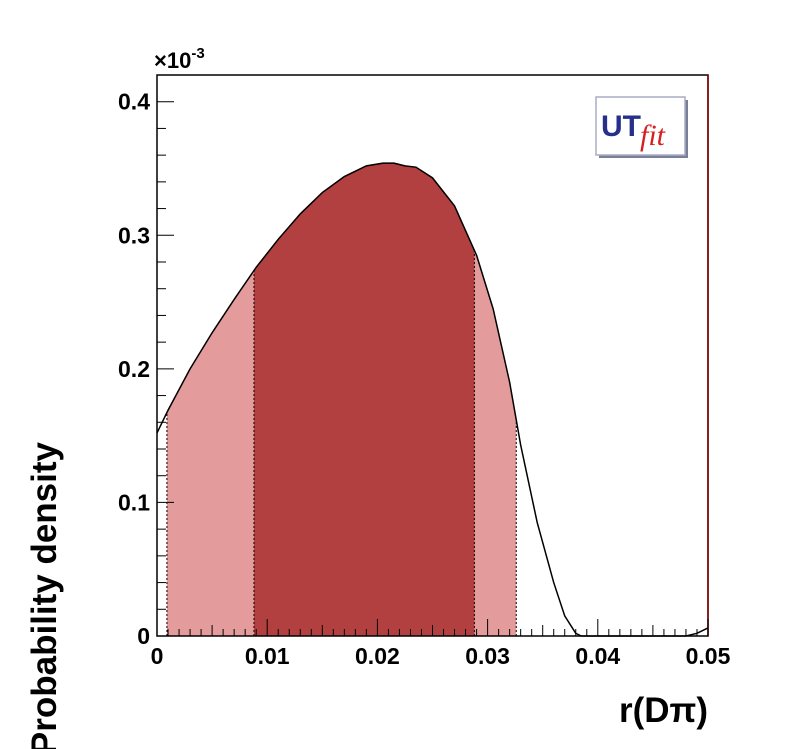 Image resolution: width=788 pixels, height=749 pixels. Describe the element at coordinates (708, 656) in the screenshot. I see `x-tick-label: 0.05` at that location.